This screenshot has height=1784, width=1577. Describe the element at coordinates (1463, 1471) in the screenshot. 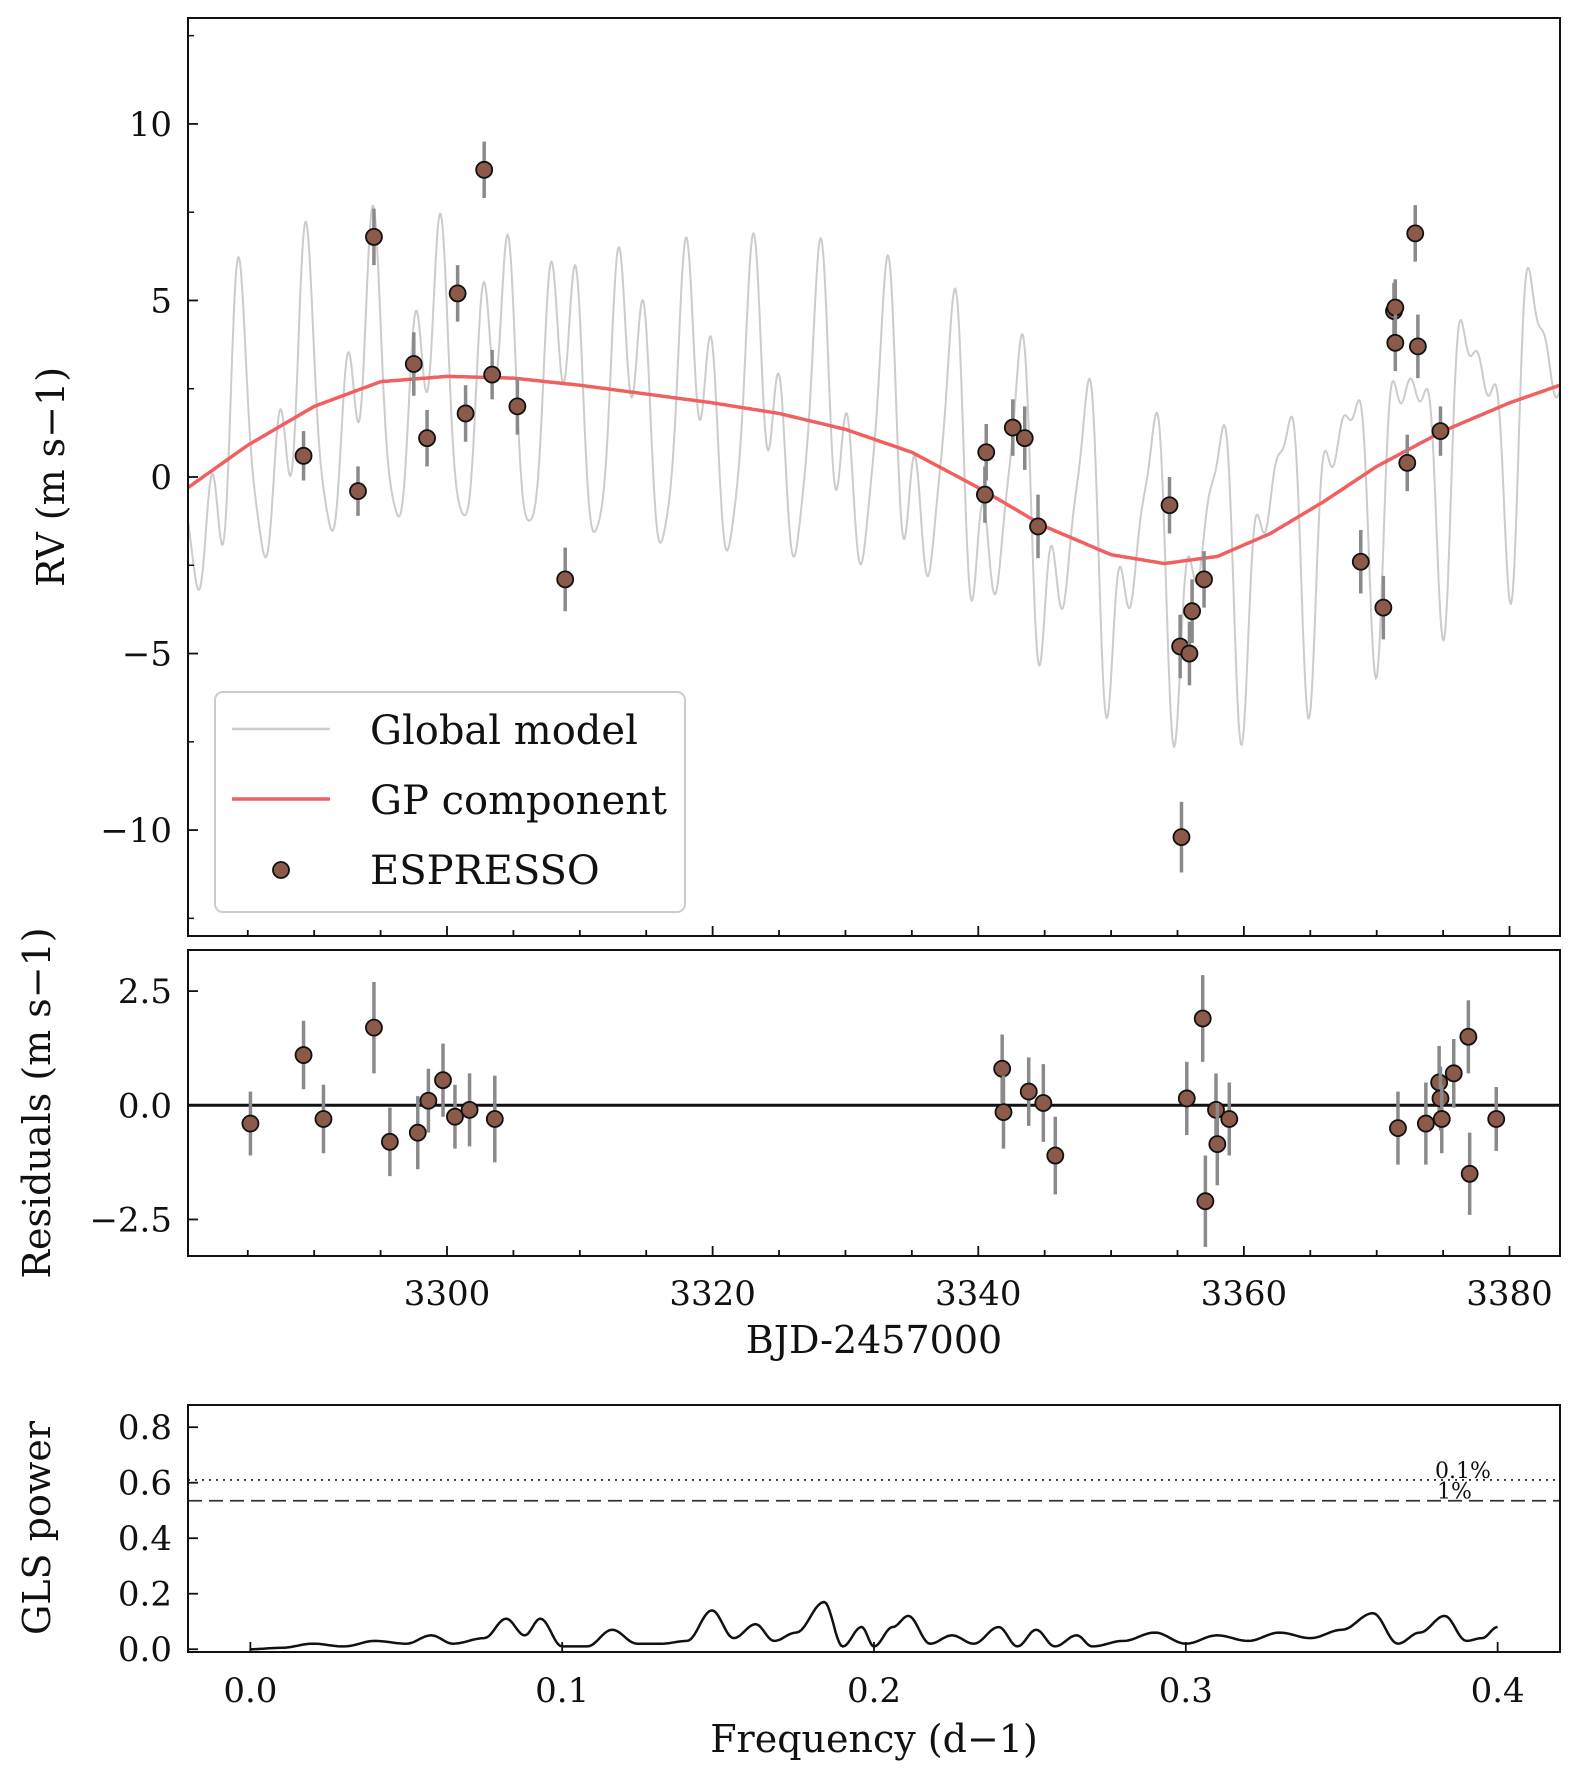

I see `threshold-0.1-label: 0.1%` at that location.